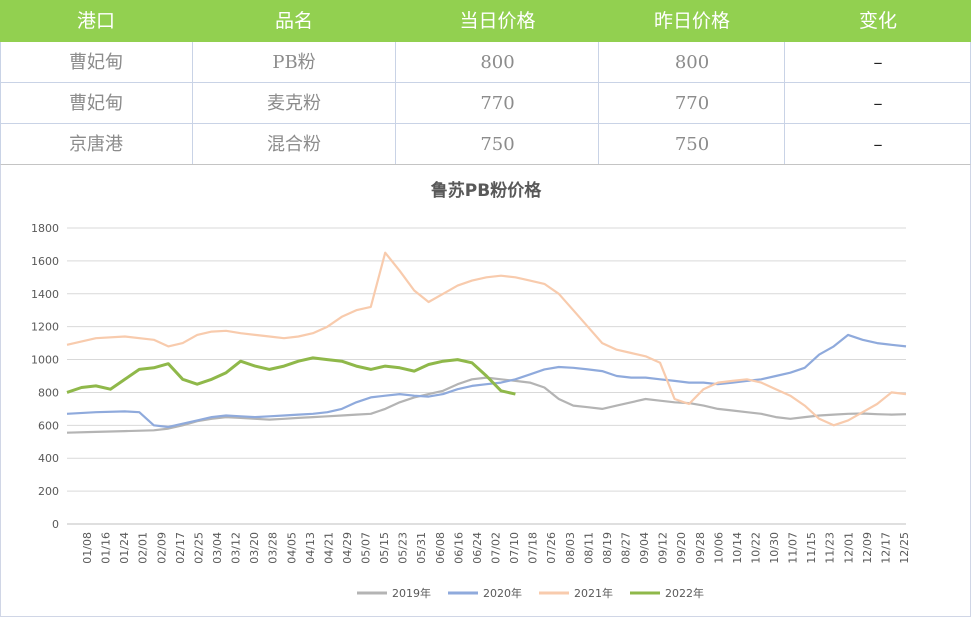 This screenshot has width=971, height=620. I want to click on x-tick-label: 02/25, so click(198, 548).